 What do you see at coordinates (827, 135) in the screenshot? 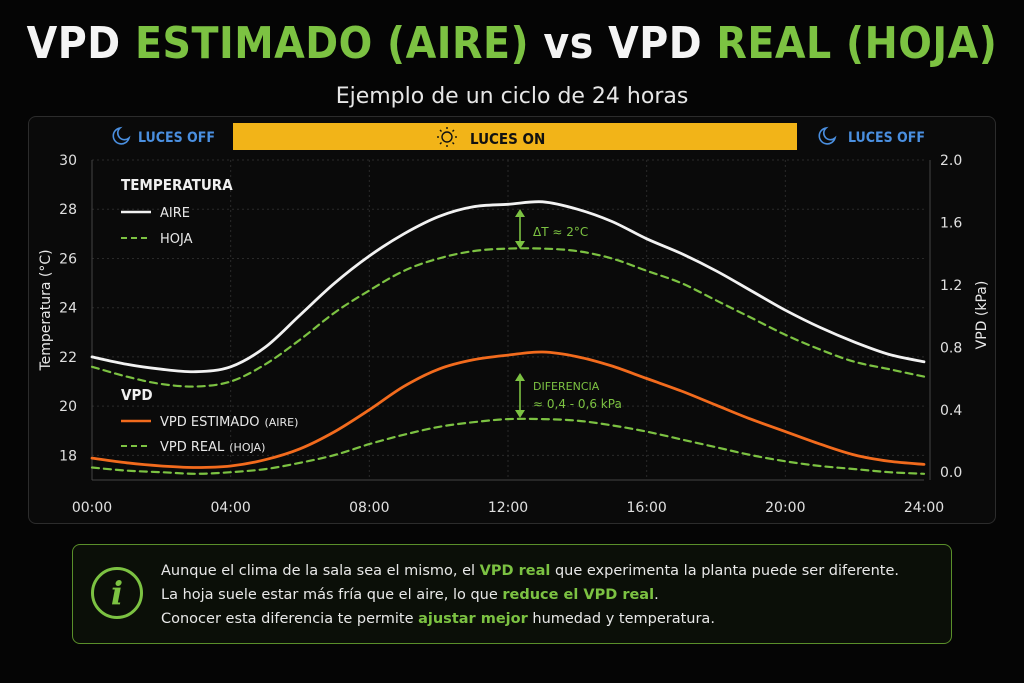
I see `moon-icon-right` at bounding box center [827, 135].